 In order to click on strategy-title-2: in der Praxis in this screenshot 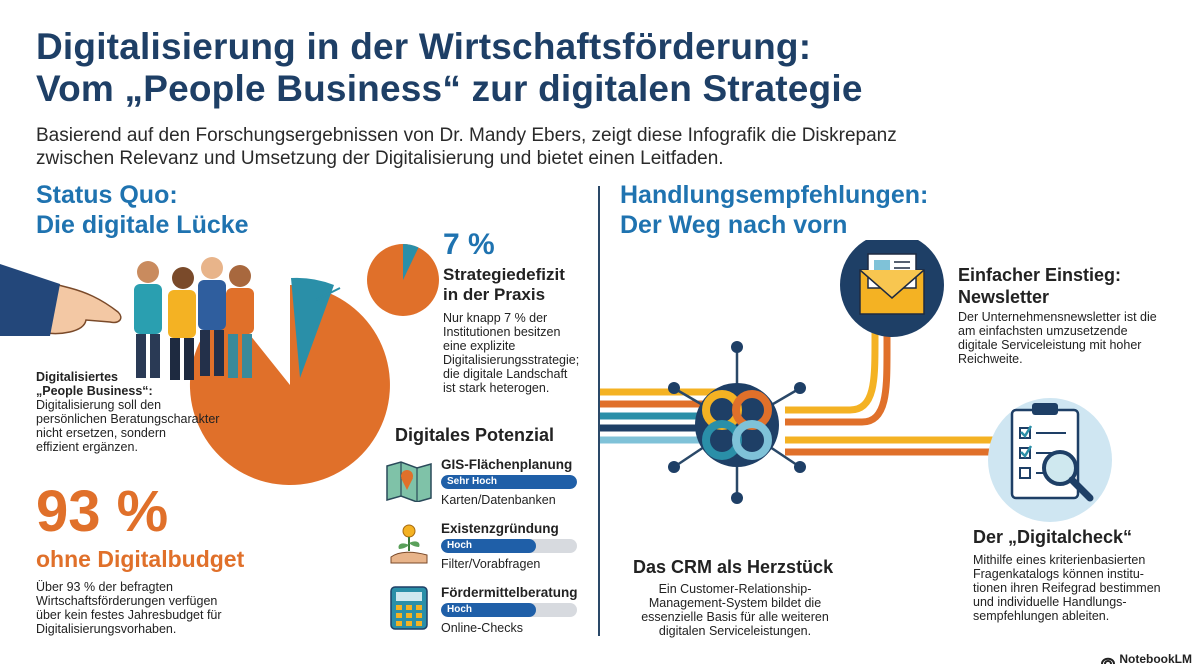, I will do `click(494, 294)`.